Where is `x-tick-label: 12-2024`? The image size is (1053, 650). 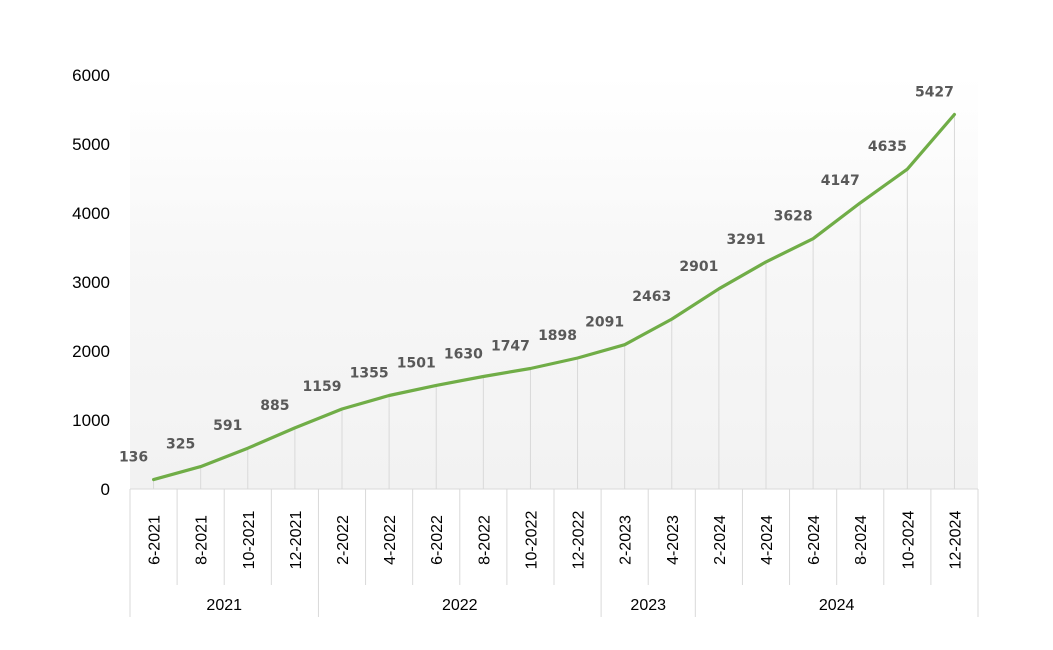
x-tick-label: 12-2024 is located at coordinates (955, 540).